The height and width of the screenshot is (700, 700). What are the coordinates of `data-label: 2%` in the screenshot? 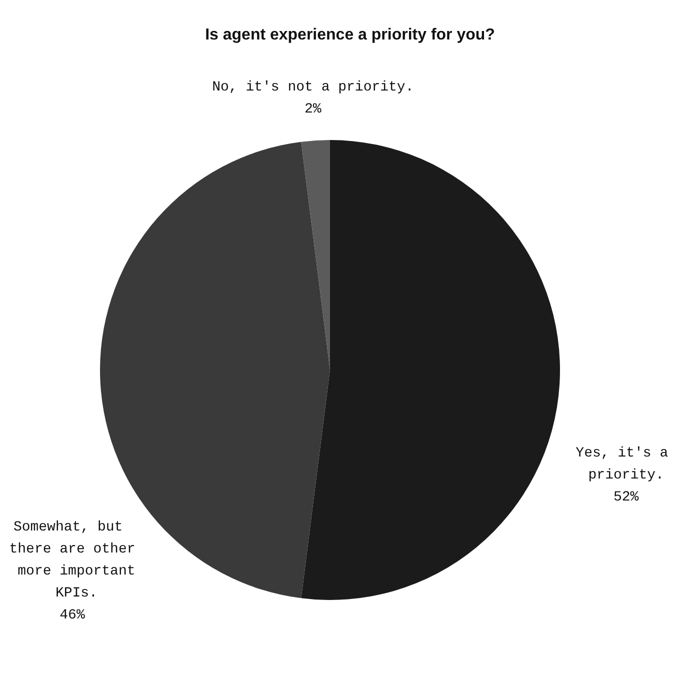 It's located at (313, 109).